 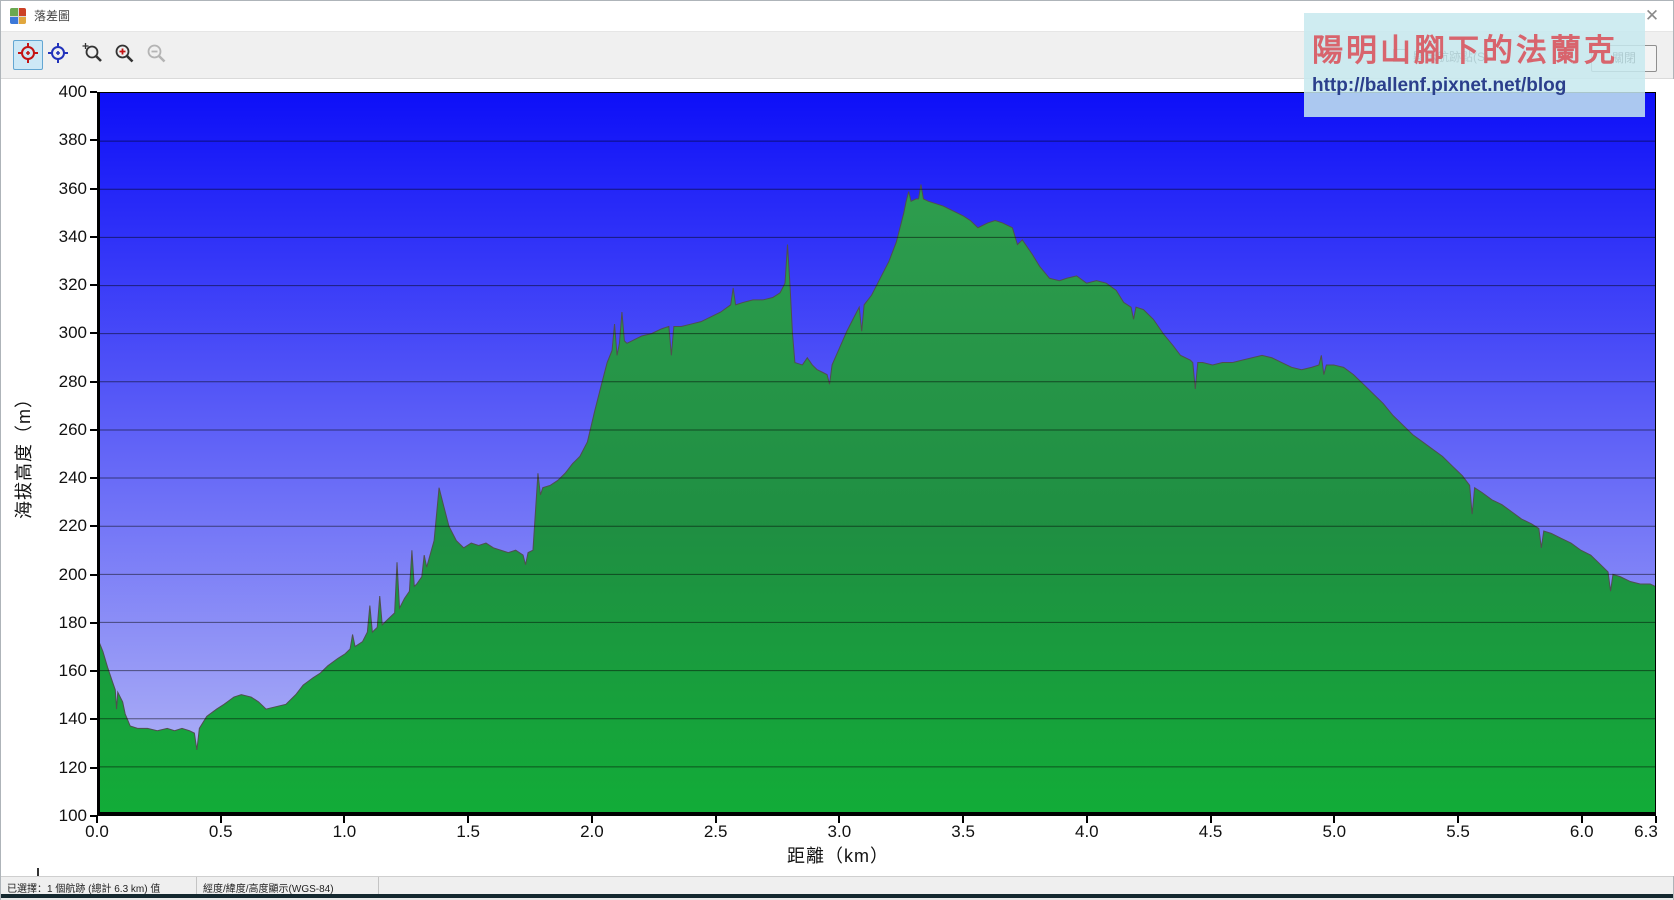 What do you see at coordinates (72, 671) in the screenshot?
I see `y-tick-label: 160` at bounding box center [72, 671].